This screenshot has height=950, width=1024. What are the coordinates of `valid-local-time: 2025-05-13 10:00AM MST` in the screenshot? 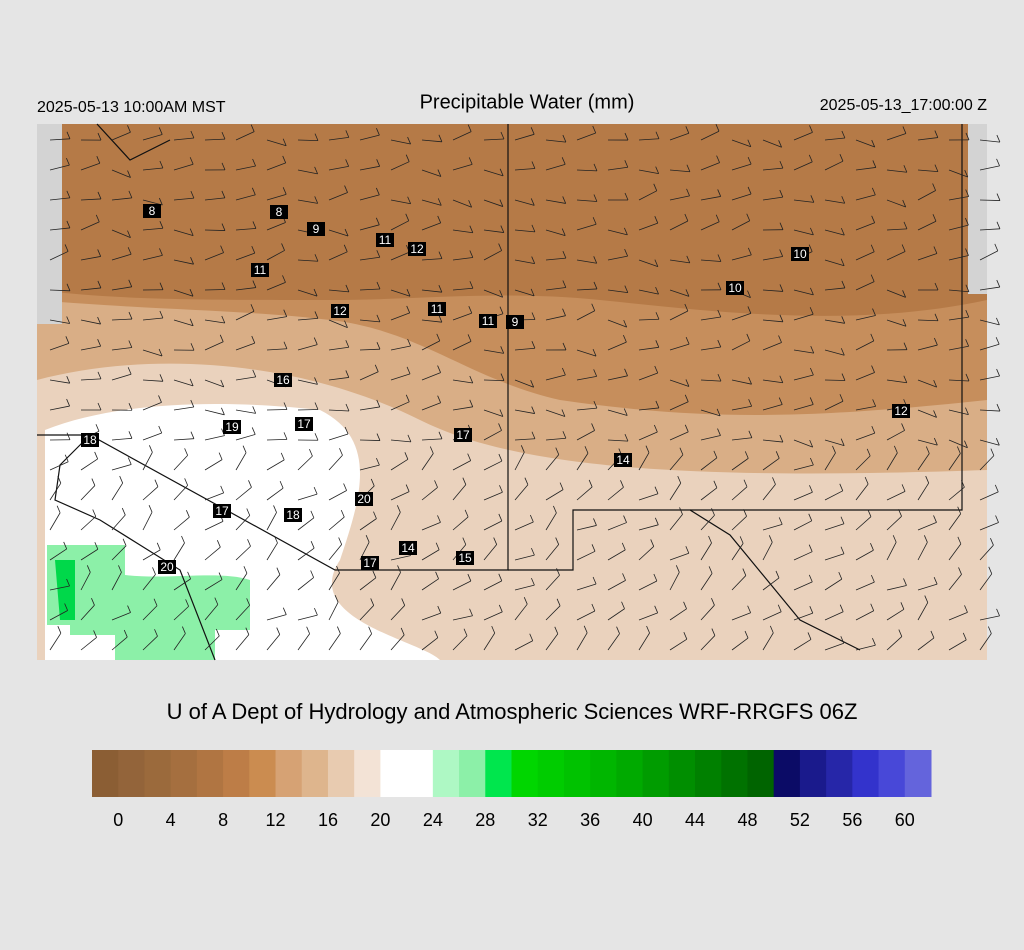 It's located at (131, 107).